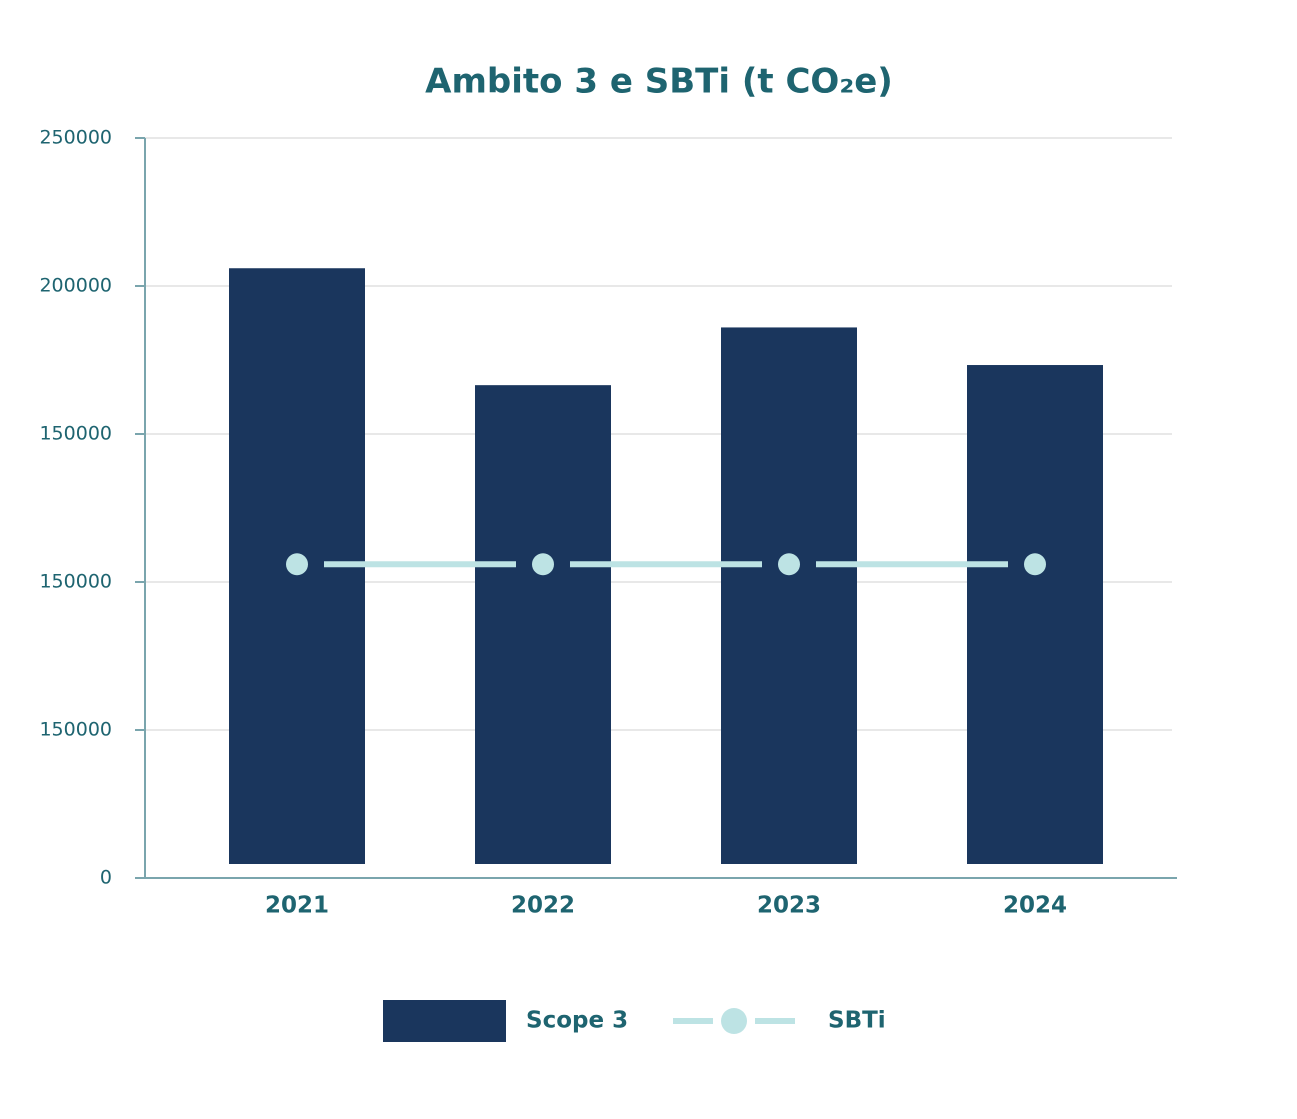 This screenshot has width=1297, height=1119. What do you see at coordinates (543, 906) in the screenshot?
I see `x-tick-label: 2022` at bounding box center [543, 906].